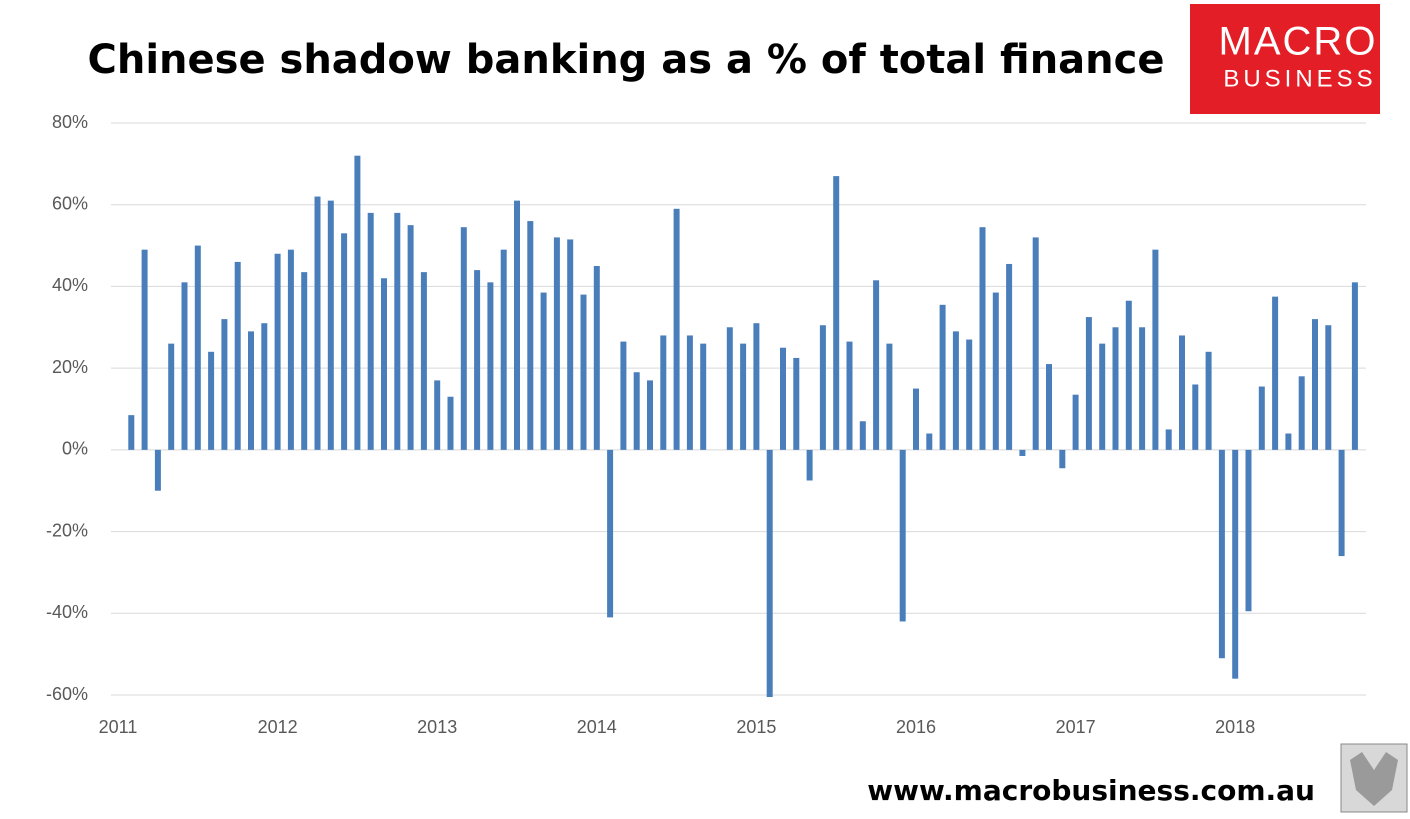 This screenshot has width=1410, height=819. What do you see at coordinates (118, 727) in the screenshot?
I see `x-tick-label: 2011` at bounding box center [118, 727].